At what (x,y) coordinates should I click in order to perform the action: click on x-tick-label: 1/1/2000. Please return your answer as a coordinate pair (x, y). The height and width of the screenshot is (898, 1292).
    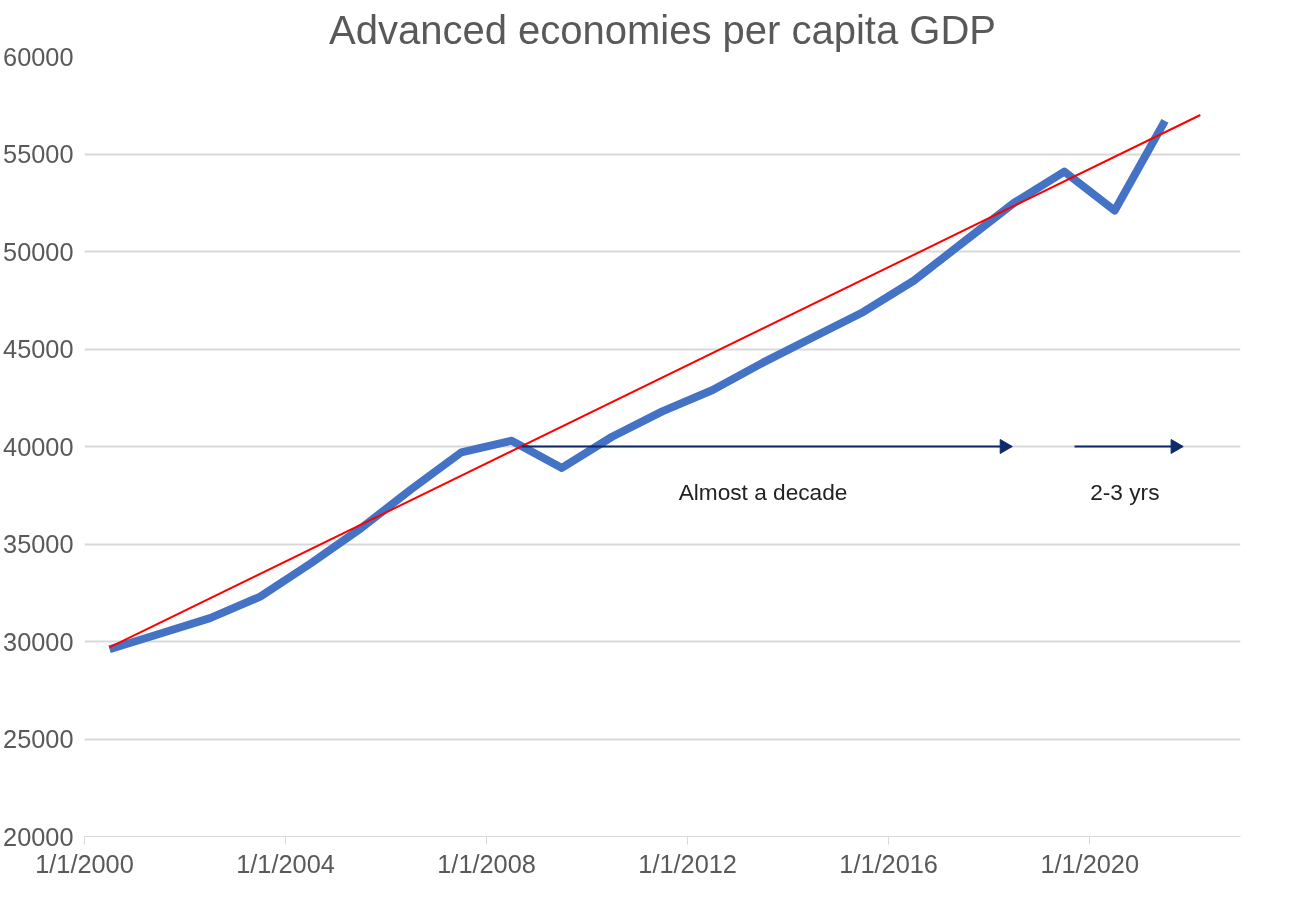
    Looking at the image, I should click on (84, 863).